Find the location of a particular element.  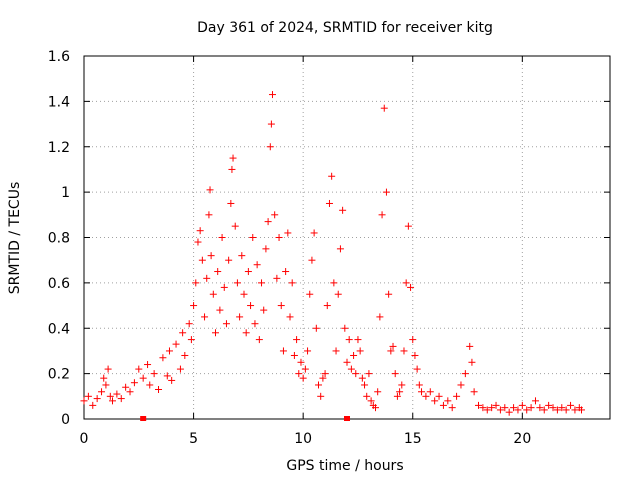

y-tick-label: 1.4 is located at coordinates (59, 102).